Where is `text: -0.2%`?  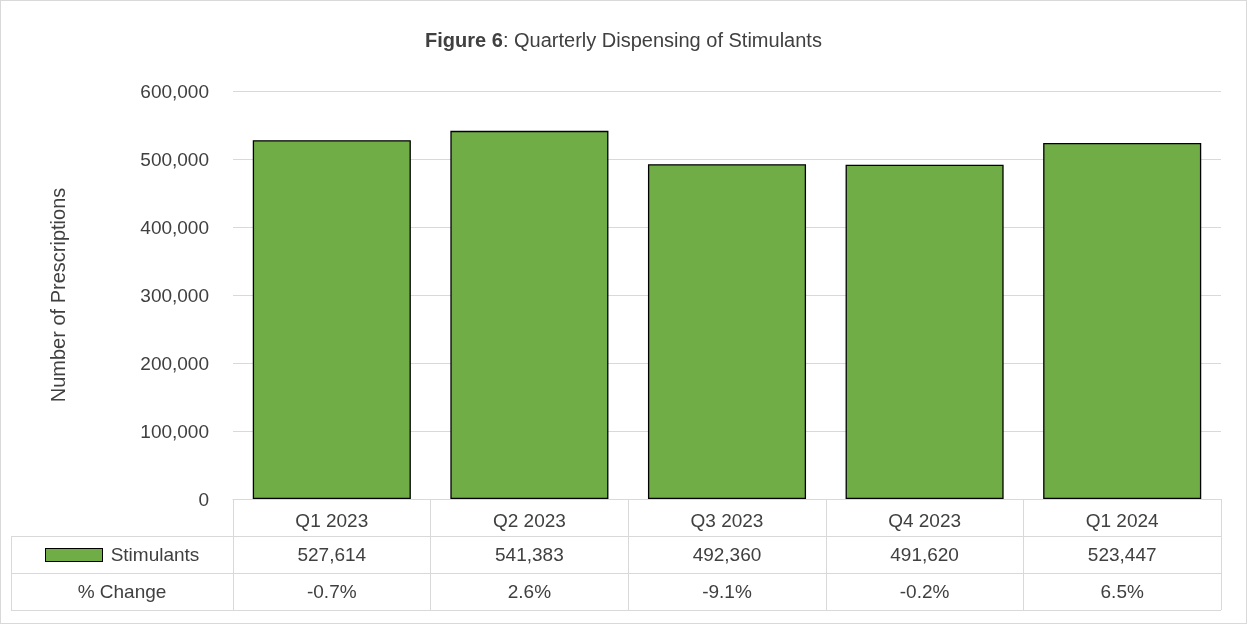
text: -0.2% is located at coordinates (924, 591).